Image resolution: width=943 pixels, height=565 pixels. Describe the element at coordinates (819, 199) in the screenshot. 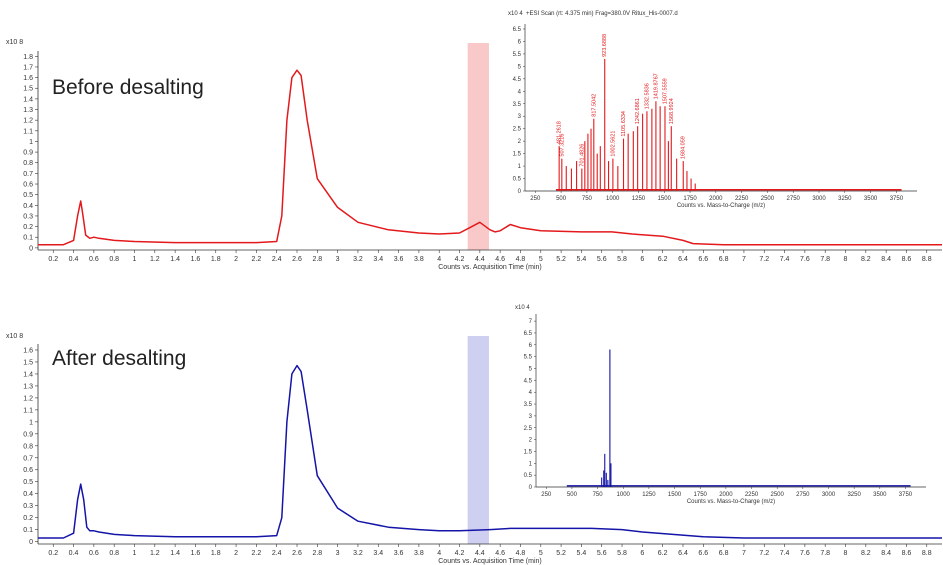

I see `x-tick-label: 3000` at that location.